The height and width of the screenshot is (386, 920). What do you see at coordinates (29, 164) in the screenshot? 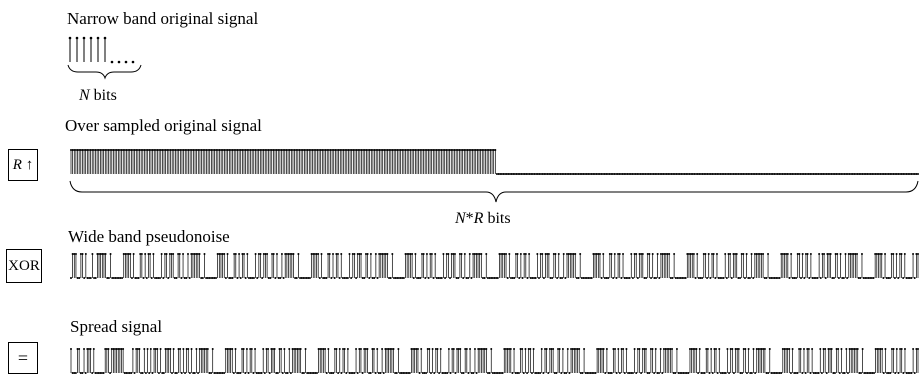
I see `up-arrow-icon: ↑` at bounding box center [29, 164].